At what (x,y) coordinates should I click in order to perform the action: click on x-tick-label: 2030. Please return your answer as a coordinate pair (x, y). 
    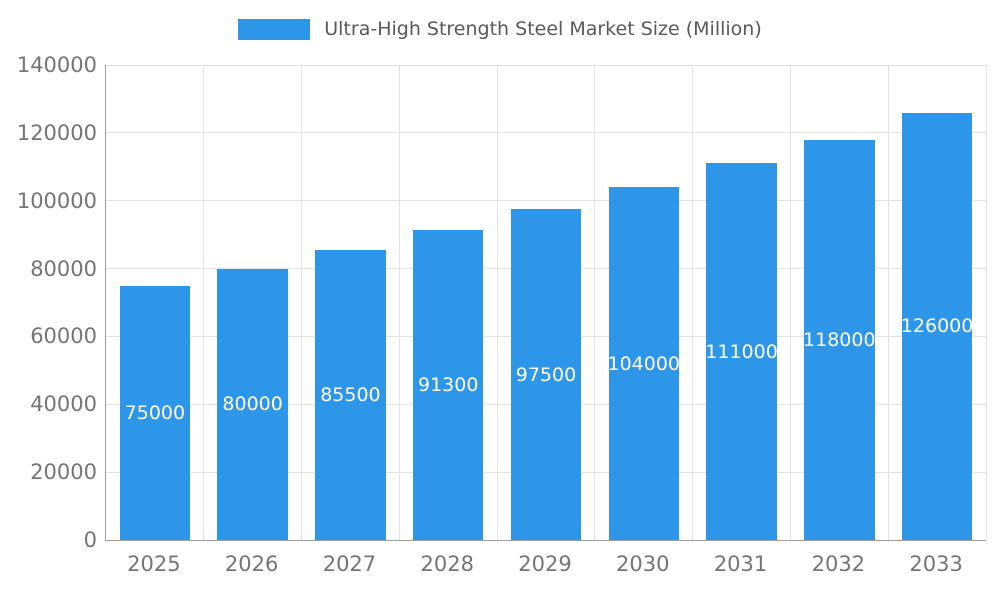
    Looking at the image, I should click on (643, 564).